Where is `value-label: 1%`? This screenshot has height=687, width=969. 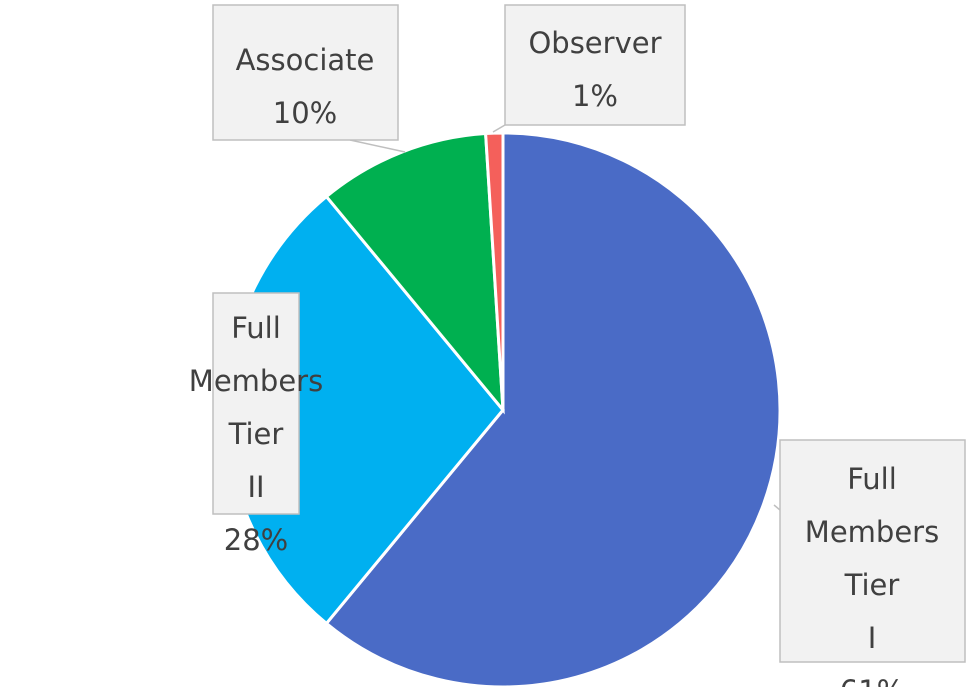
value-label: 1% is located at coordinates (595, 96).